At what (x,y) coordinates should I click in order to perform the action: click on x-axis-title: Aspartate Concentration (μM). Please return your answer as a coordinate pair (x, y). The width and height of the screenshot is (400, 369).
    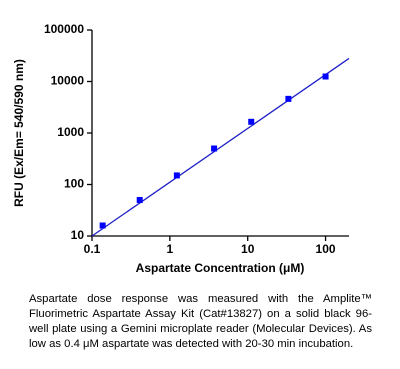
    Looking at the image, I should click on (220, 268).